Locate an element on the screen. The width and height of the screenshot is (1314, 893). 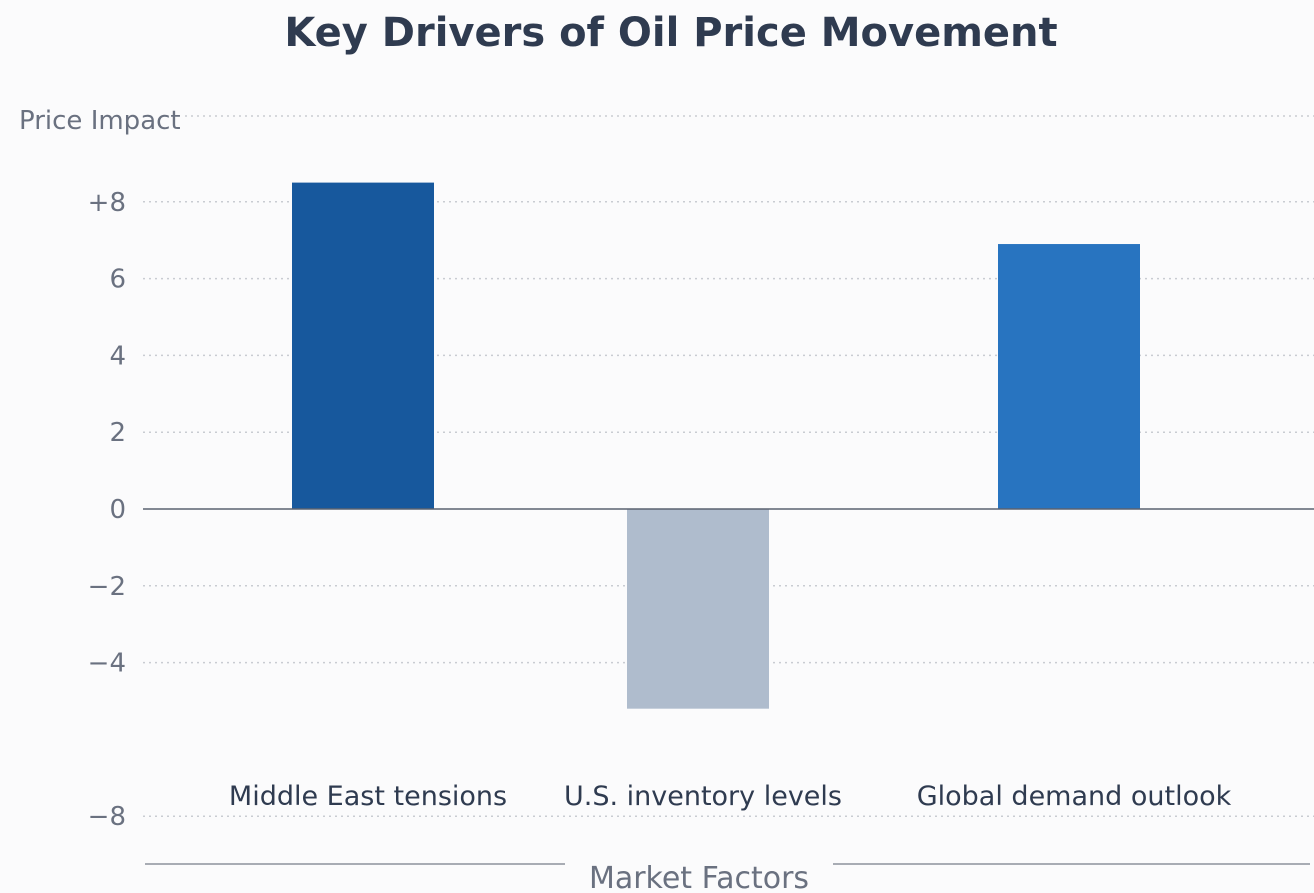
y-tick-label: 4 is located at coordinates (117, 356).